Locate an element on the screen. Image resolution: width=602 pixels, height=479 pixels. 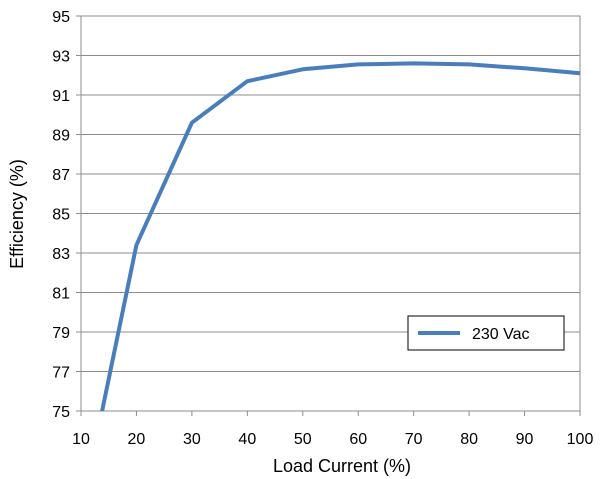
x-axis-title: Load Current (%) is located at coordinates (342, 466).